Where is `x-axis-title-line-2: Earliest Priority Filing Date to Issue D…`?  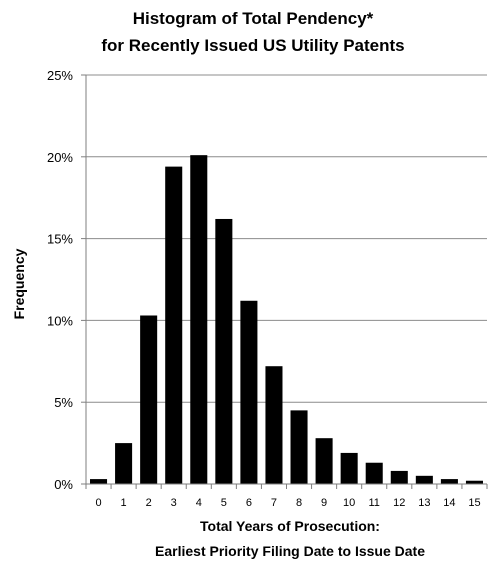
x-axis-title-line-2: Earliest Priority Filing Date to Issue D… is located at coordinates (290, 551).